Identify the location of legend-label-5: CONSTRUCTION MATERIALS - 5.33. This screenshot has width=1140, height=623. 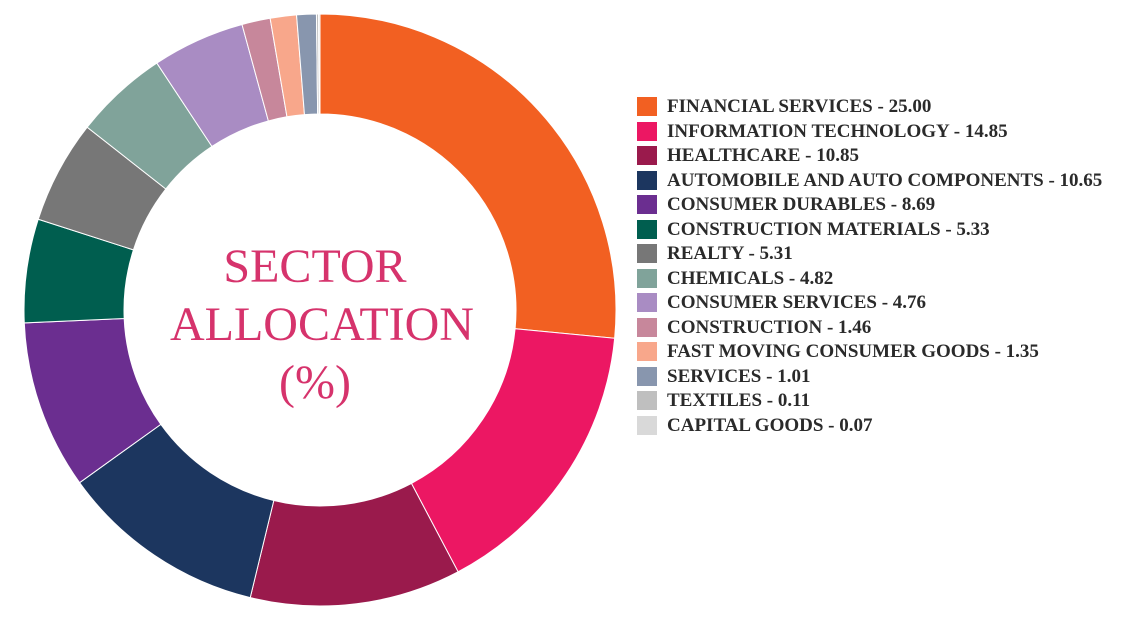
(828, 229).